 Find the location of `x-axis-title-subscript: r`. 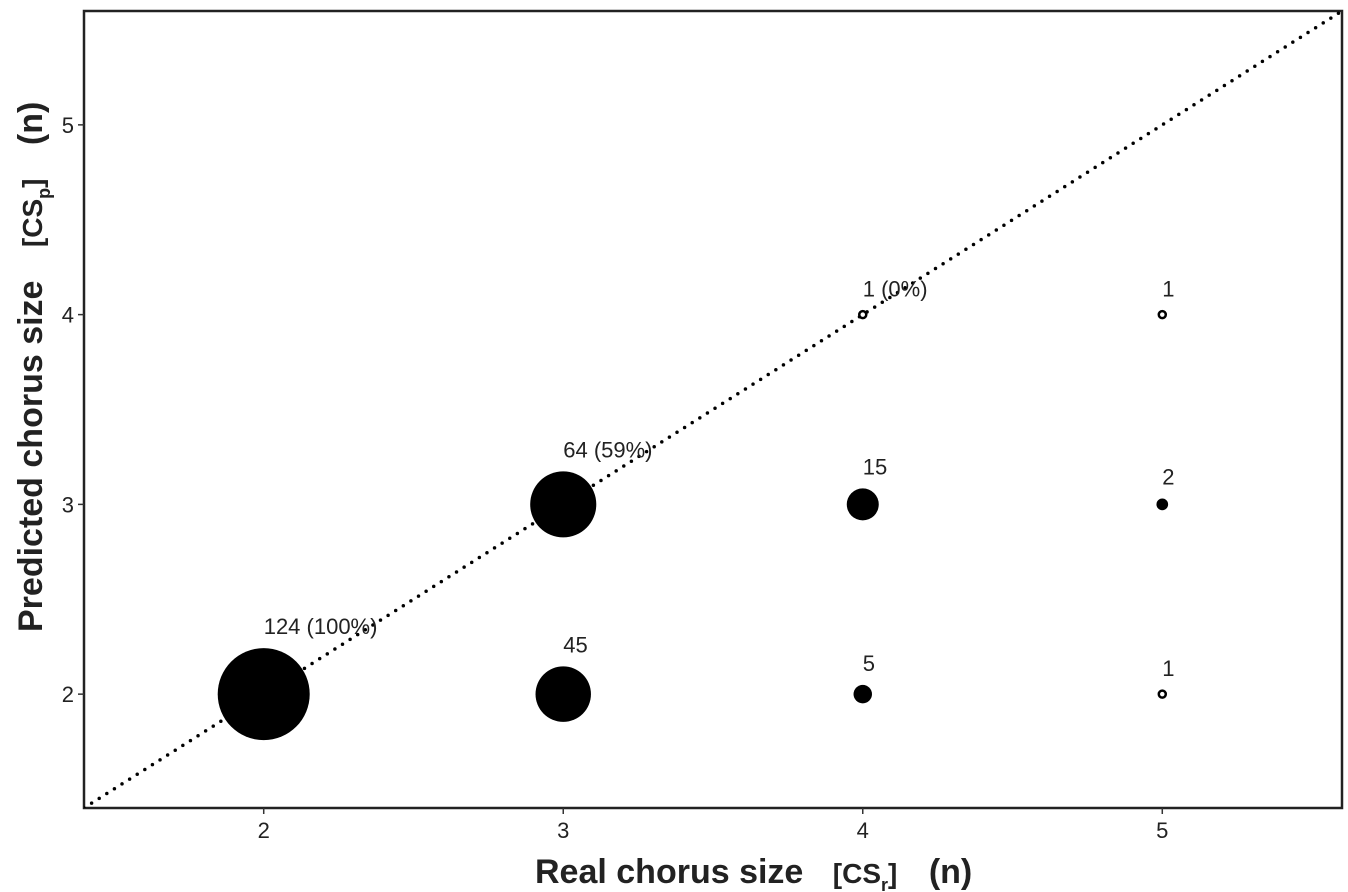

x-axis-title-subscript: r is located at coordinates (884, 883).